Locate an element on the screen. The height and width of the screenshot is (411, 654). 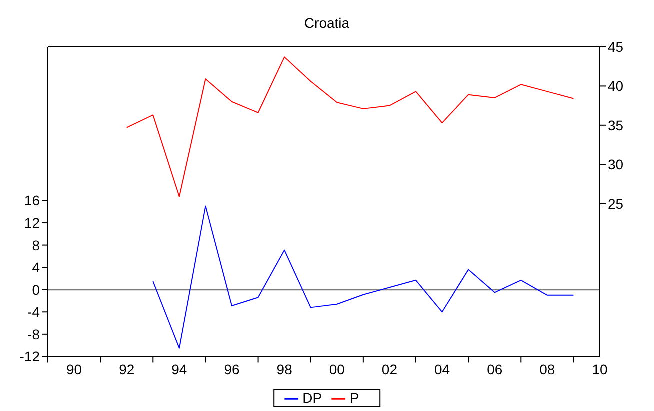
y-tick-label: 8 is located at coordinates (36, 245).